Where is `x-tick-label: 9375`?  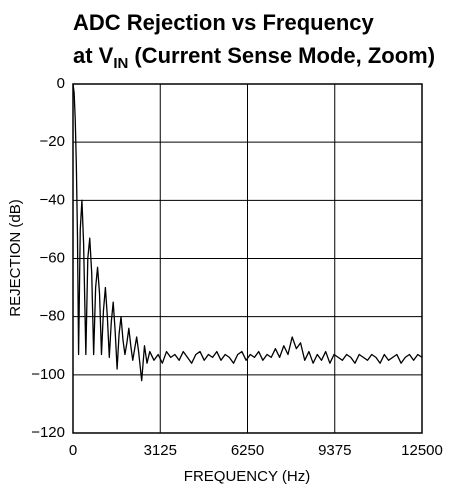 x-tick-label: 9375 is located at coordinates (334, 450).